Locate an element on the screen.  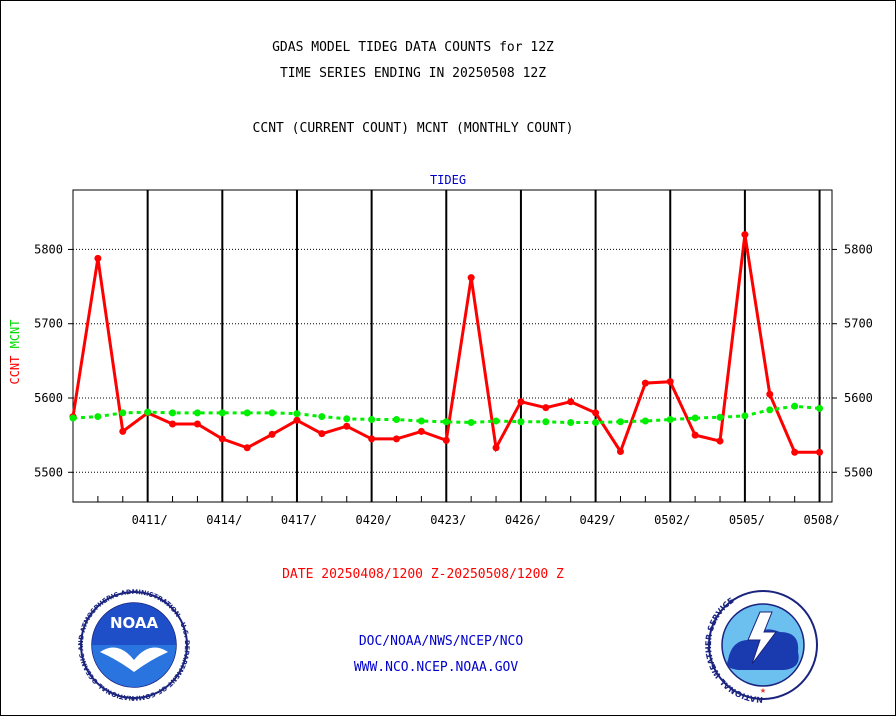
plot-title: TIDEG is located at coordinates (448, 180).